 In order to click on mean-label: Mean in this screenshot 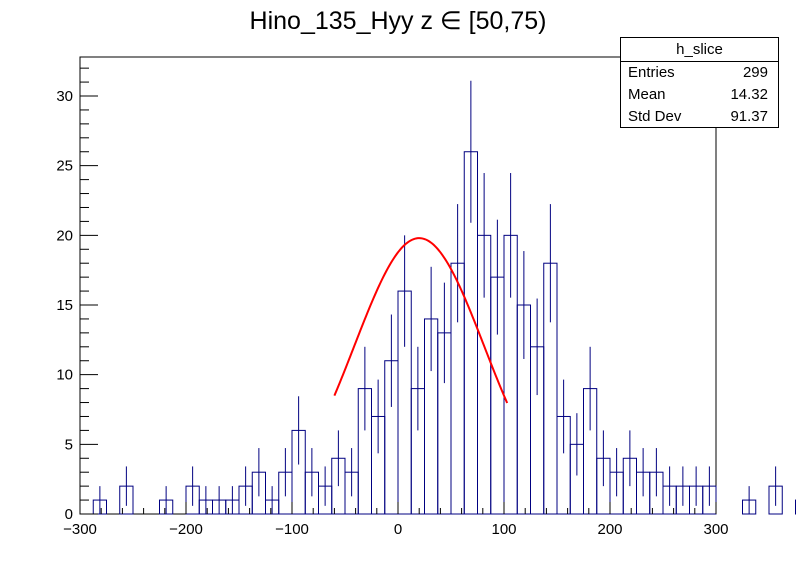, I will do `click(647, 94)`.